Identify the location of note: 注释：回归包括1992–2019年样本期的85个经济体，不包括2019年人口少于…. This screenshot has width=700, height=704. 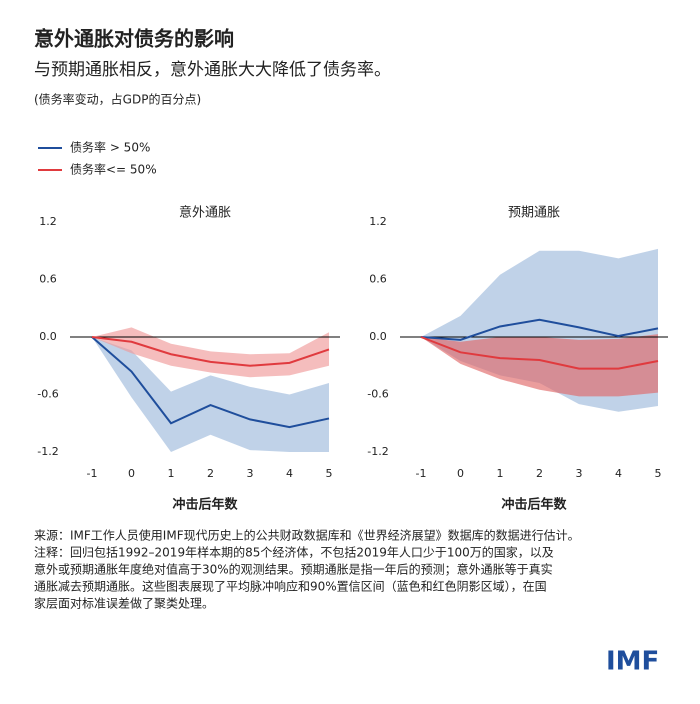
(294, 552).